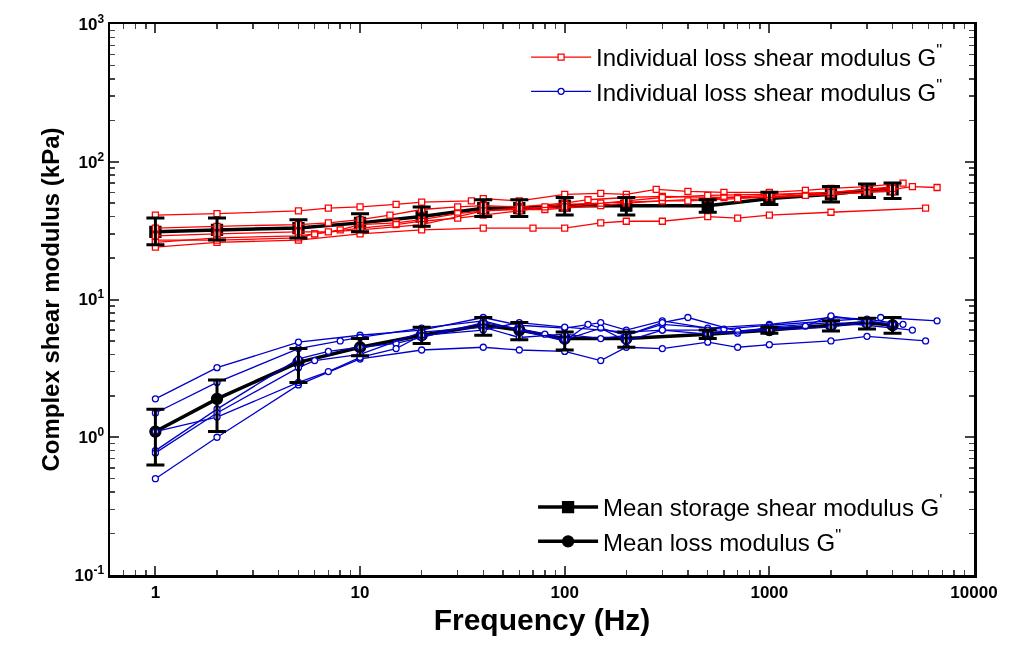 The width and height of the screenshot is (1010, 670). What do you see at coordinates (360, 592) in the screenshot?
I see `x-tick-label: 10` at bounding box center [360, 592].